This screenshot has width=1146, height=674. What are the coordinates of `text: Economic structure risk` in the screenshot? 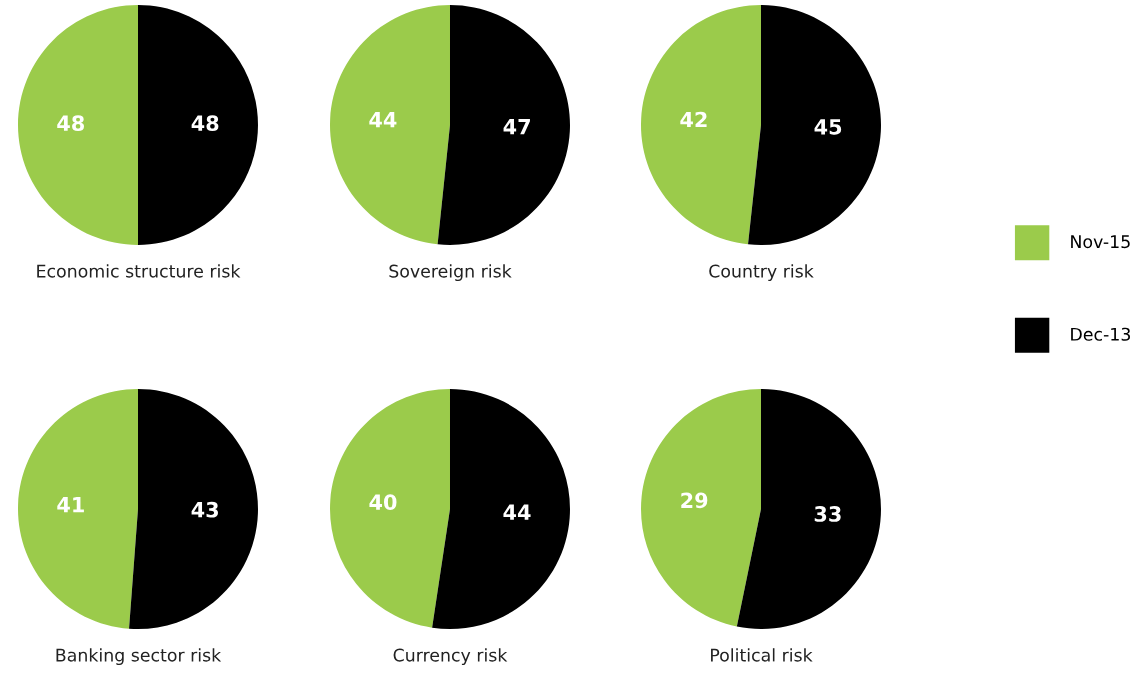 It's located at (139, 271).